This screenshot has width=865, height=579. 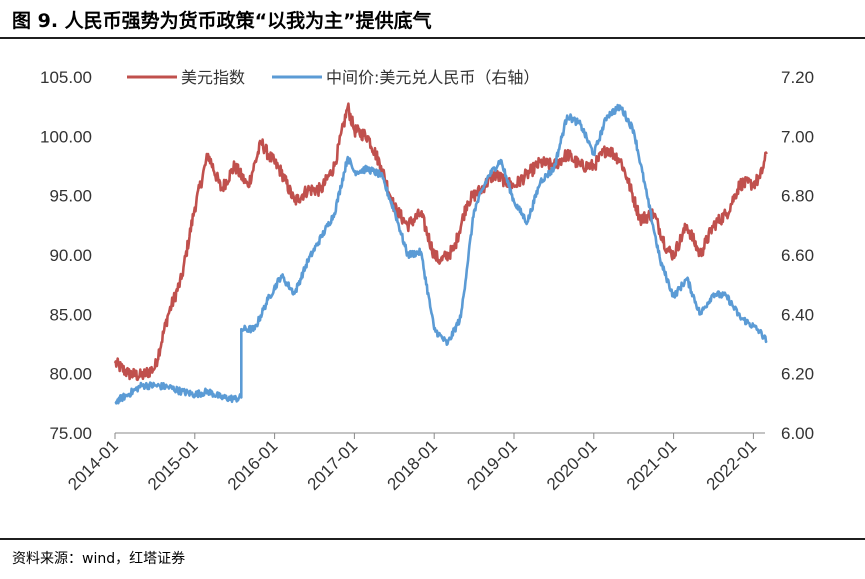 What do you see at coordinates (432, 77) in the screenshot?
I see `legend-label: 中间价:美元兑人民币（右轴）` at bounding box center [432, 77].